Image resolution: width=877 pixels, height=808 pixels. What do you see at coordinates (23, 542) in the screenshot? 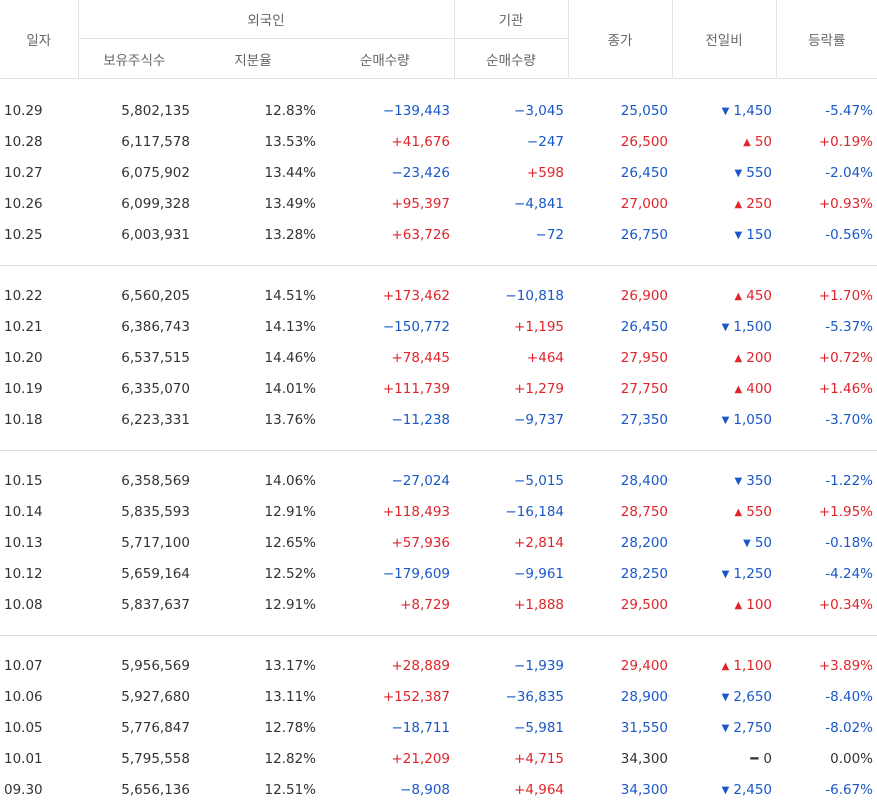
I see `date-cell: 10.13` at bounding box center [23, 542].